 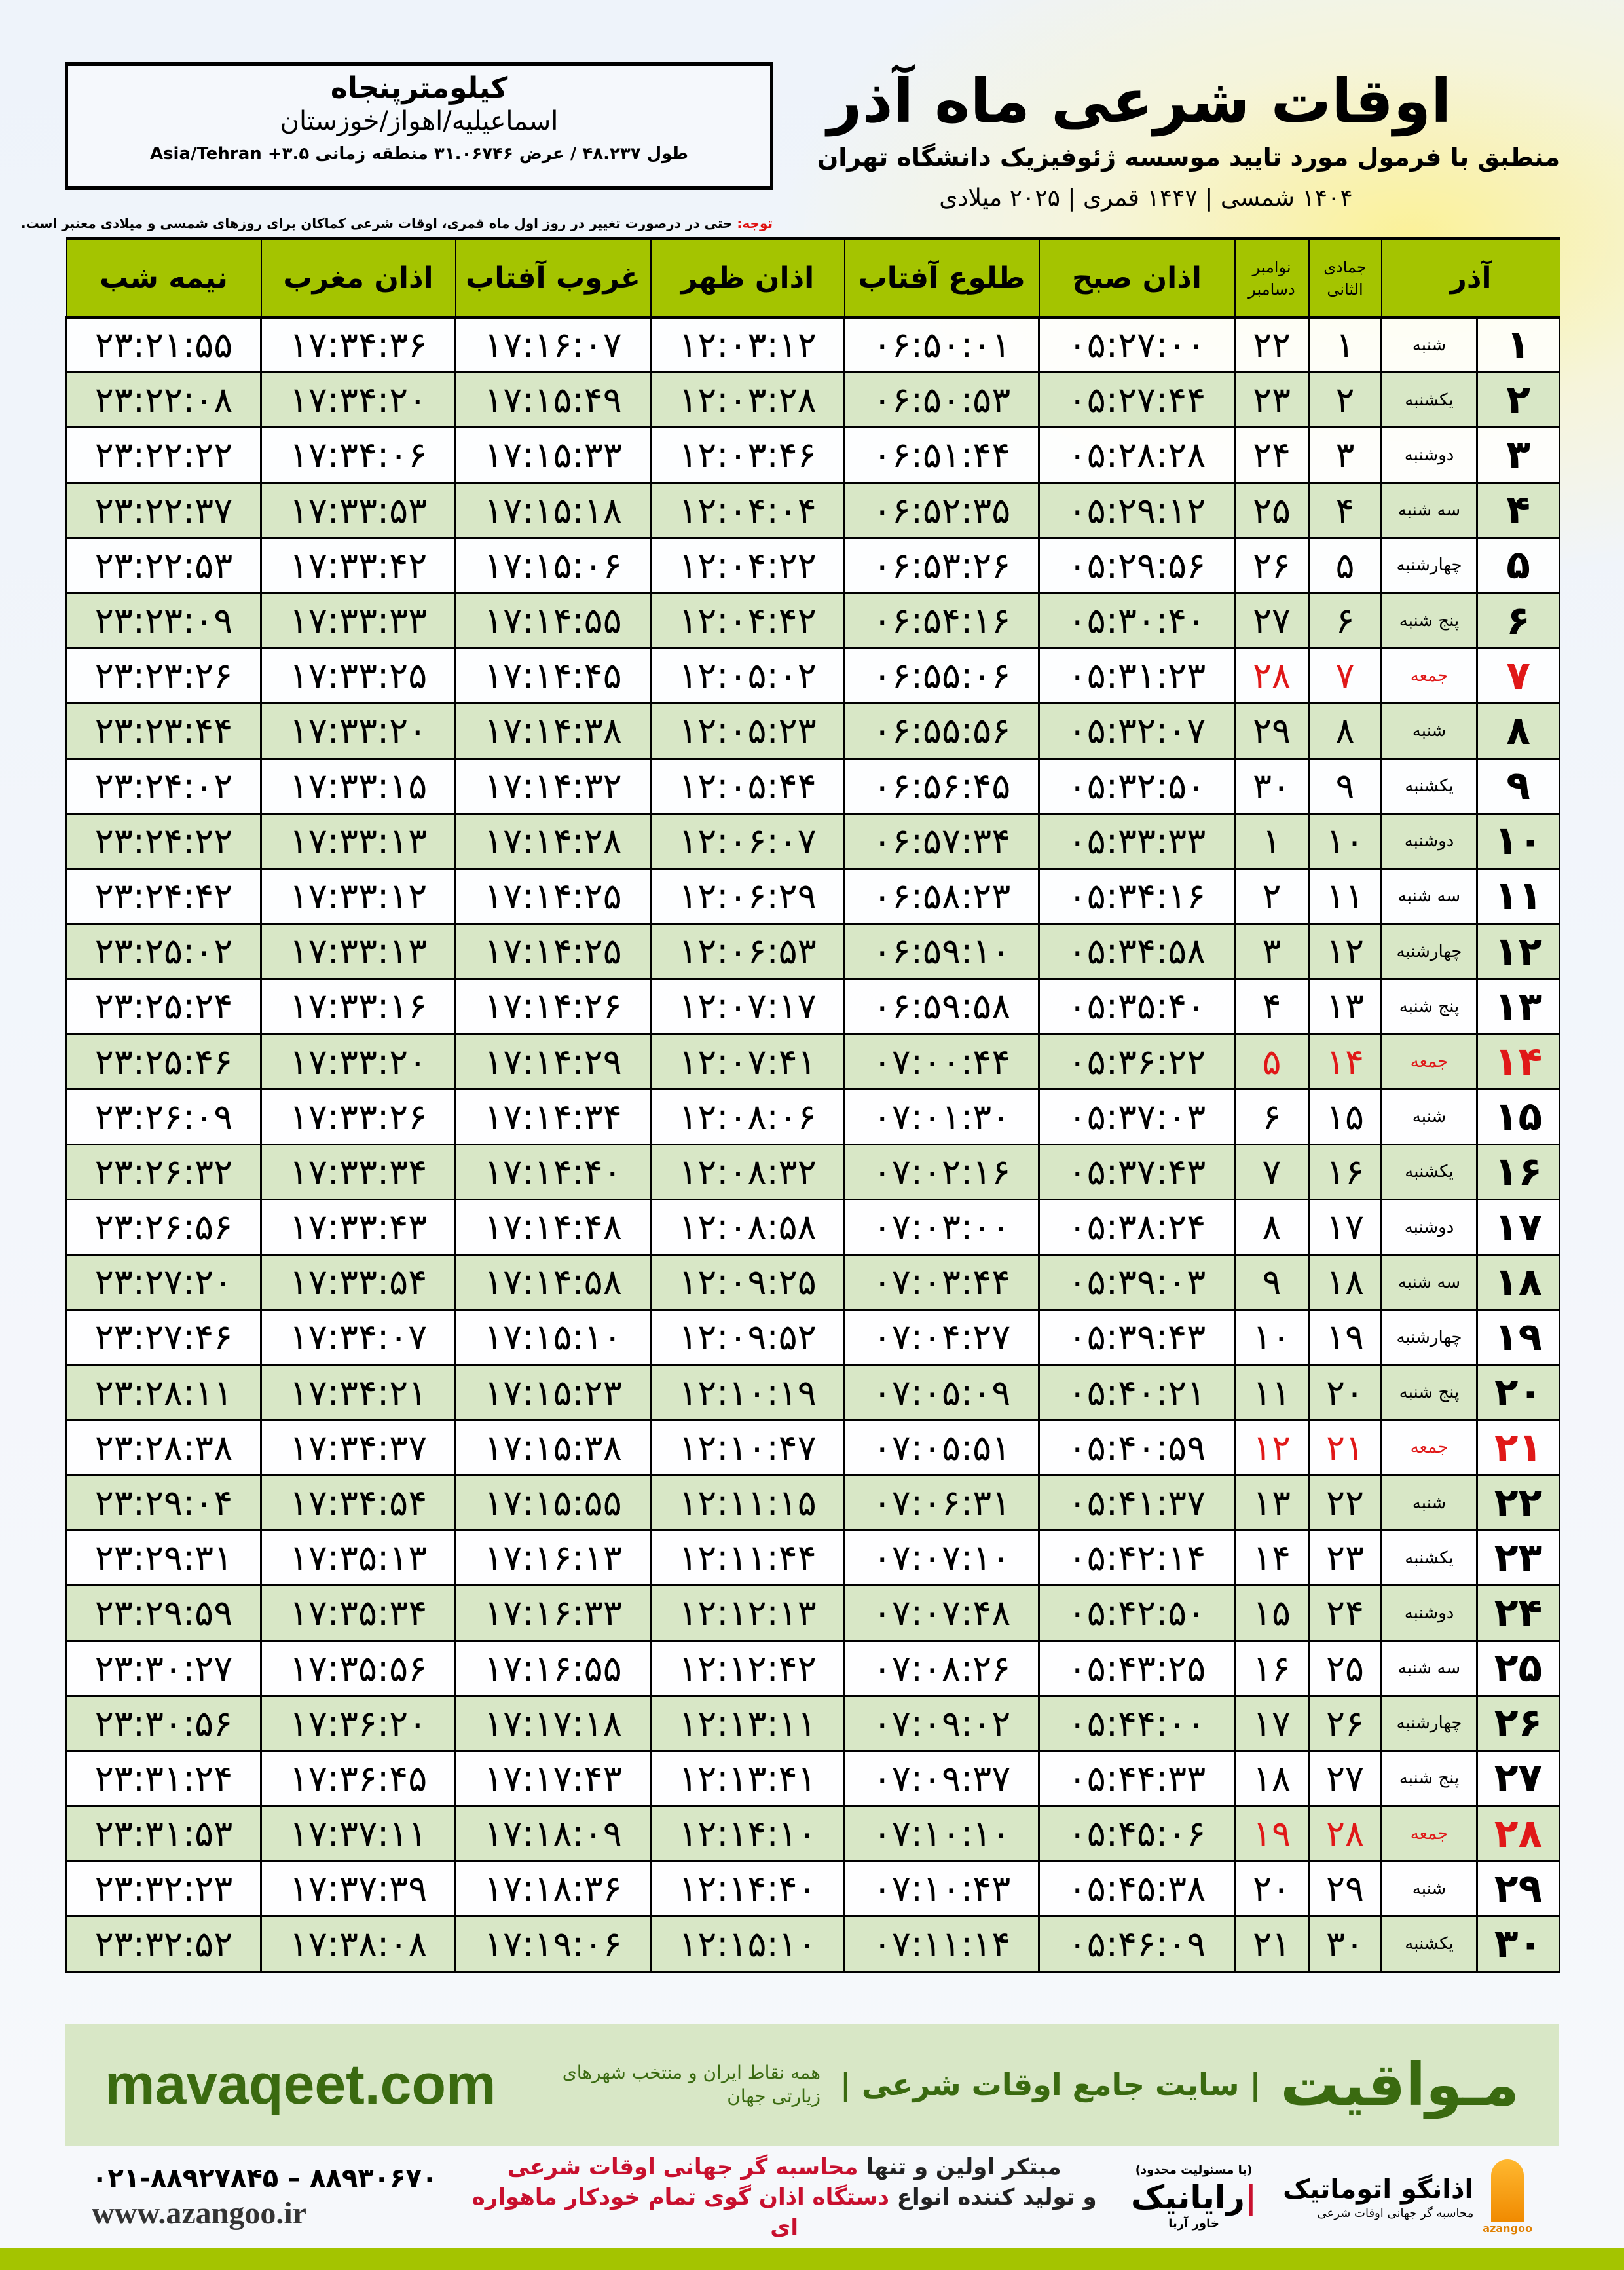 What do you see at coordinates (941, 345) in the screenshot?
I see `time-tolu: ۰۶:۵۰:۰۱` at bounding box center [941, 345].